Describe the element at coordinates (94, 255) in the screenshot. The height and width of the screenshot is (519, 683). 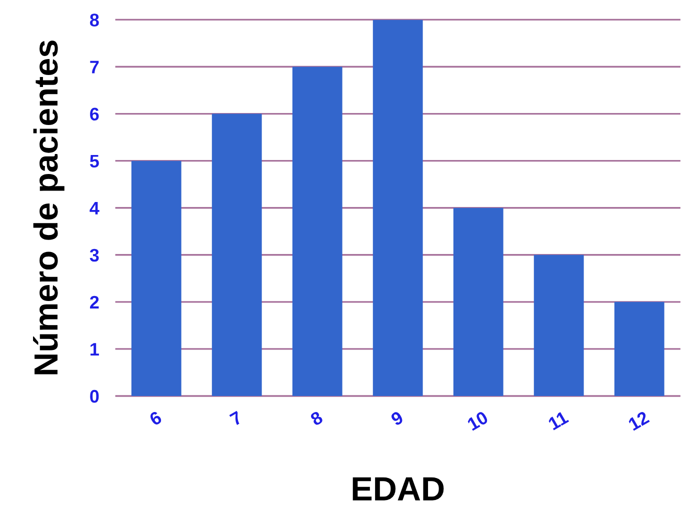
I see `y-tick-label: 3` at that location.